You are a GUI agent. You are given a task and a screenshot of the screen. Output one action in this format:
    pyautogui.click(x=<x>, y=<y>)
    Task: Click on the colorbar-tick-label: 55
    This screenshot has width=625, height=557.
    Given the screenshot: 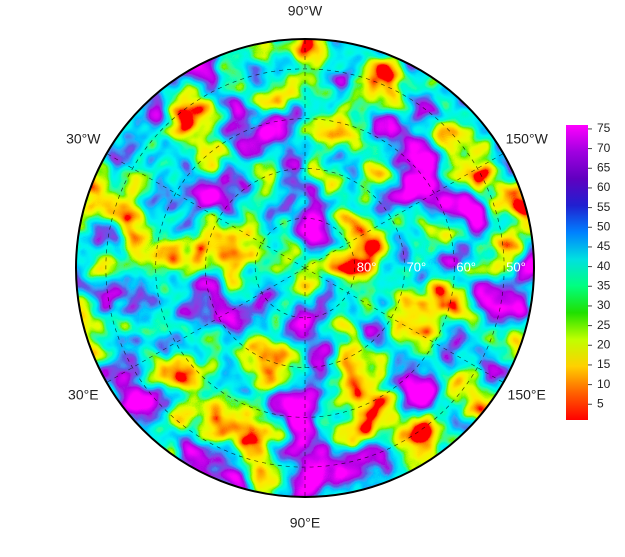 What is the action you would take?
    pyautogui.click(x=604, y=207)
    